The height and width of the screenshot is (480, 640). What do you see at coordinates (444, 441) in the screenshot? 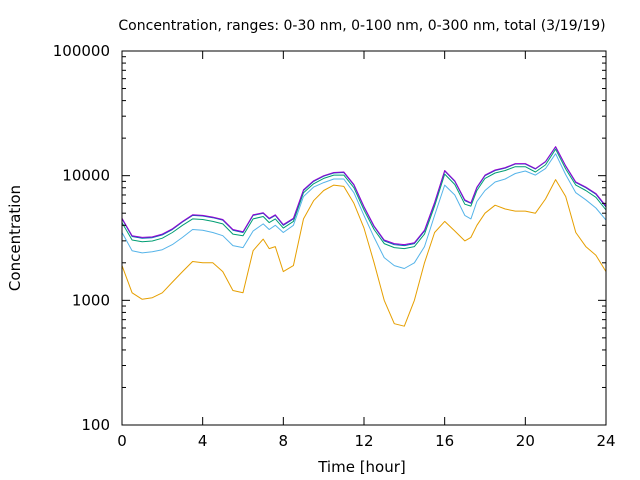
I see `x-tick-label: 16` at bounding box center [444, 441].